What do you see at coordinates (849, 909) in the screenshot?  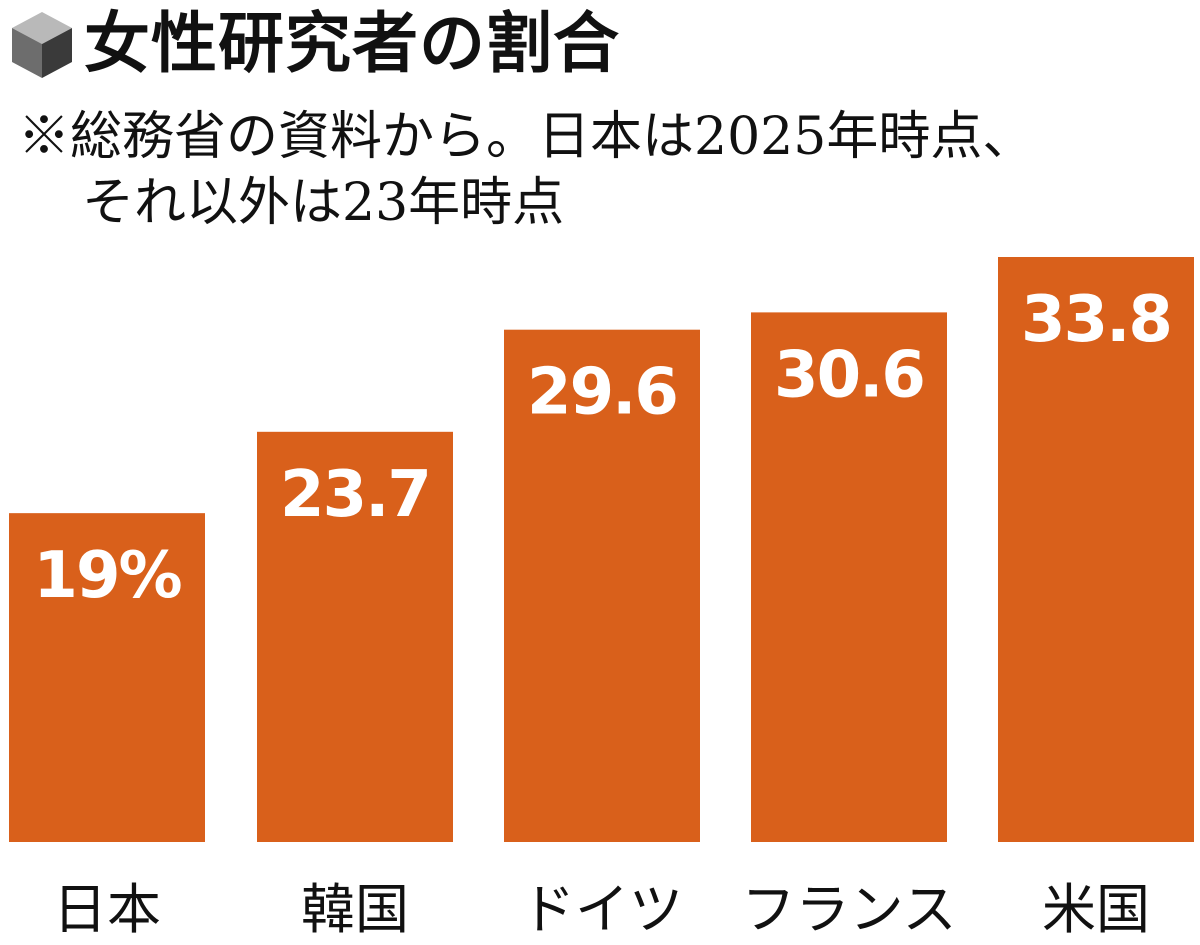 I see `category-label-4: フランス` at bounding box center [849, 909].